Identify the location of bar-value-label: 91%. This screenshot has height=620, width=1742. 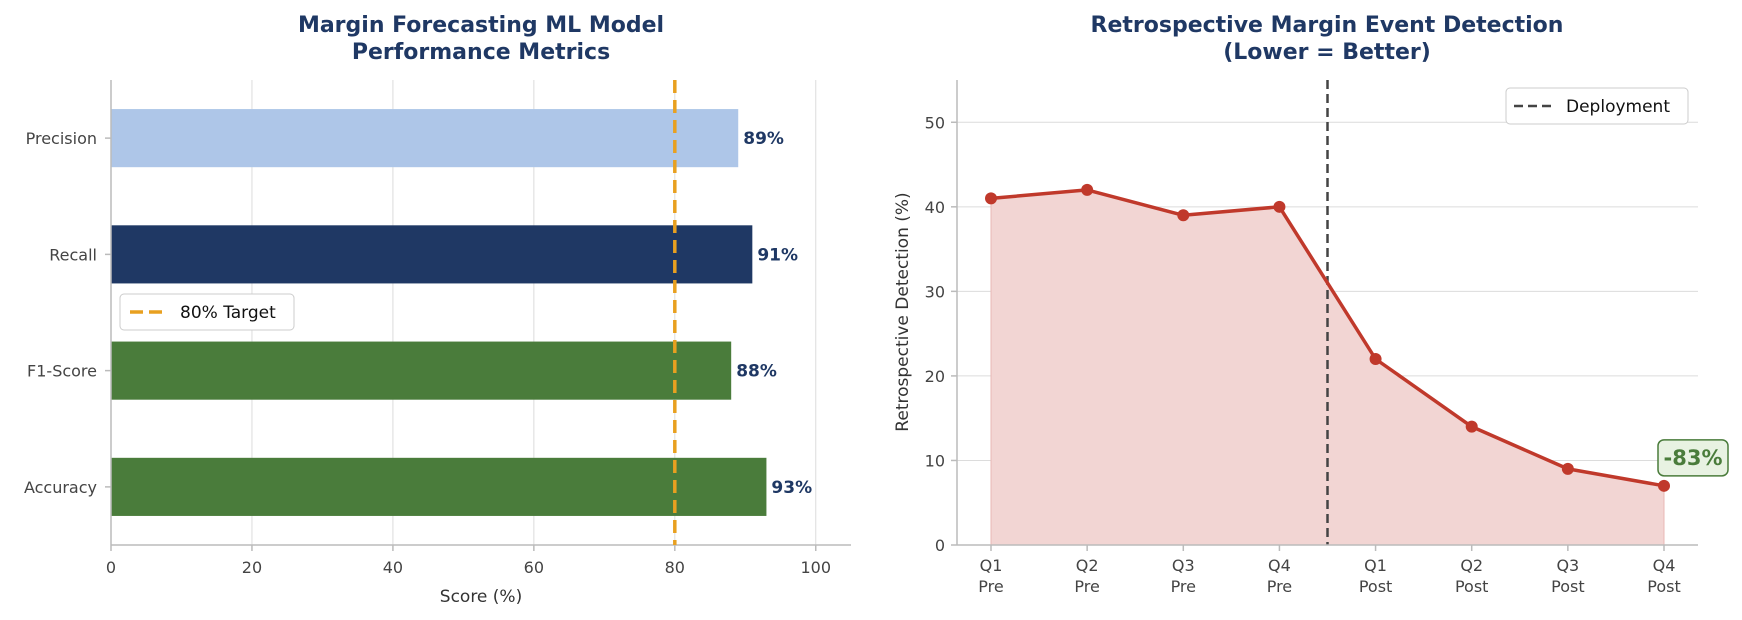
(777, 255).